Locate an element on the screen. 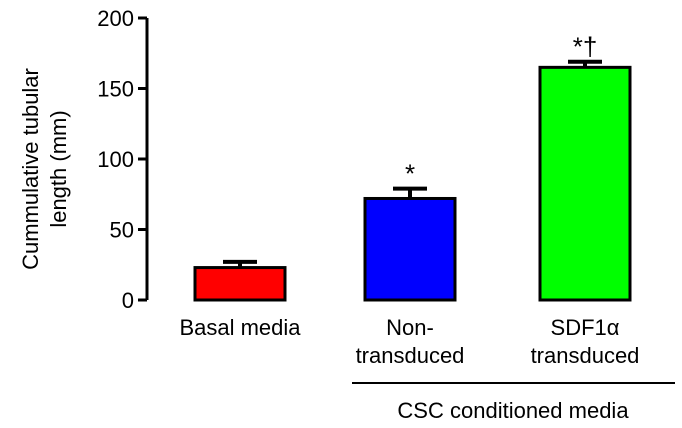 The width and height of the screenshot is (682, 428). y-axis-label-line: length (mm) is located at coordinates (58, 168).